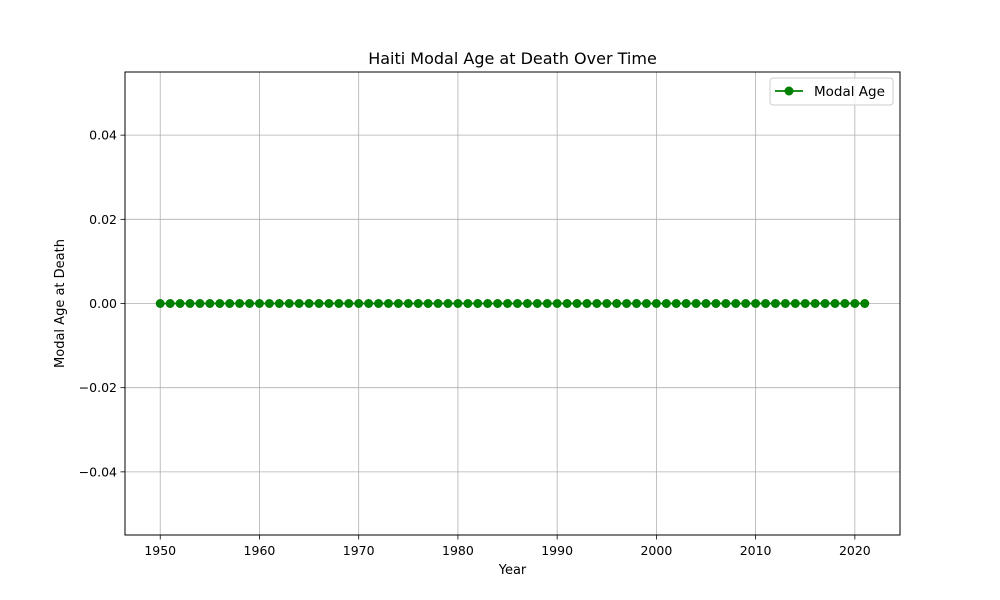 The image size is (1000, 600). What do you see at coordinates (160, 550) in the screenshot?
I see `x-tick-label: 1950` at bounding box center [160, 550].